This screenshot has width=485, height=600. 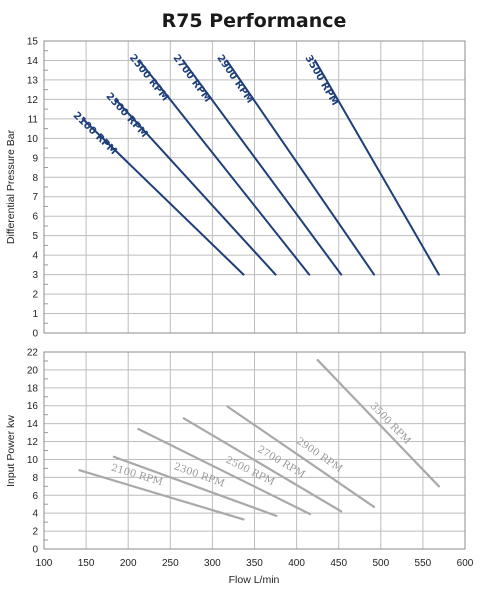 I want to click on x-axis-label: Flow L/min, so click(x=254, y=580).